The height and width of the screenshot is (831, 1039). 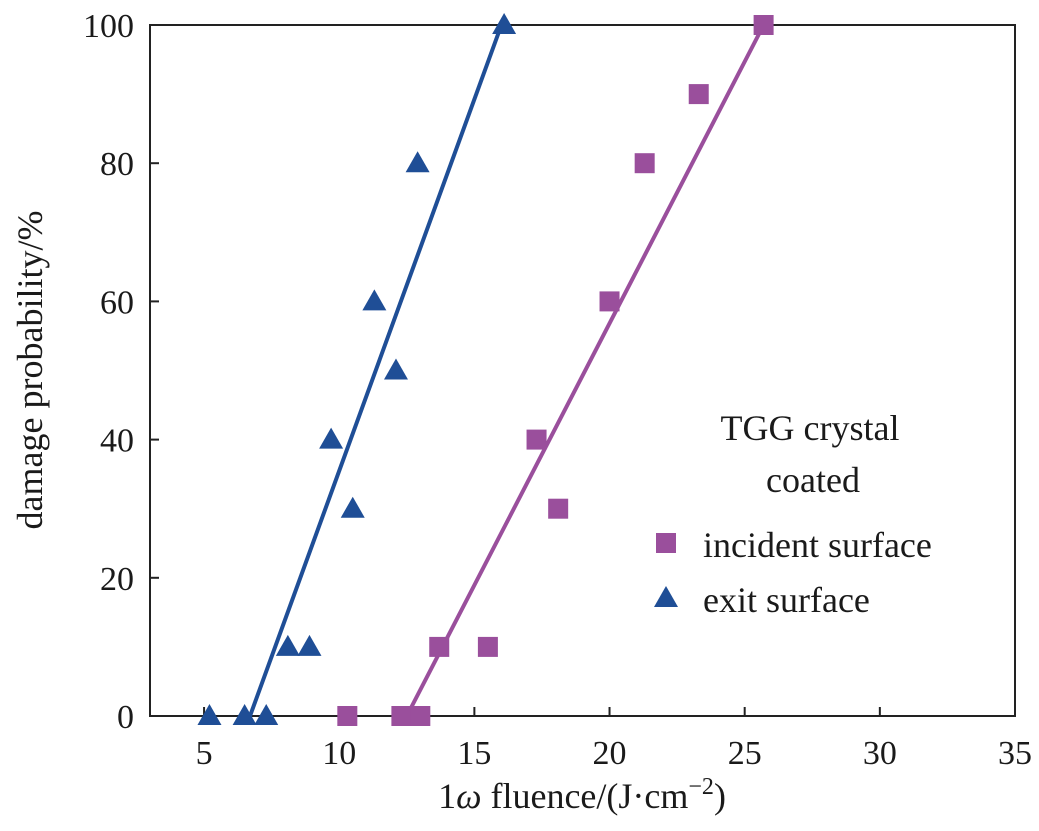 What do you see at coordinates (810, 428) in the screenshot?
I see `legend-title-line1: TGG crystal` at bounding box center [810, 428].